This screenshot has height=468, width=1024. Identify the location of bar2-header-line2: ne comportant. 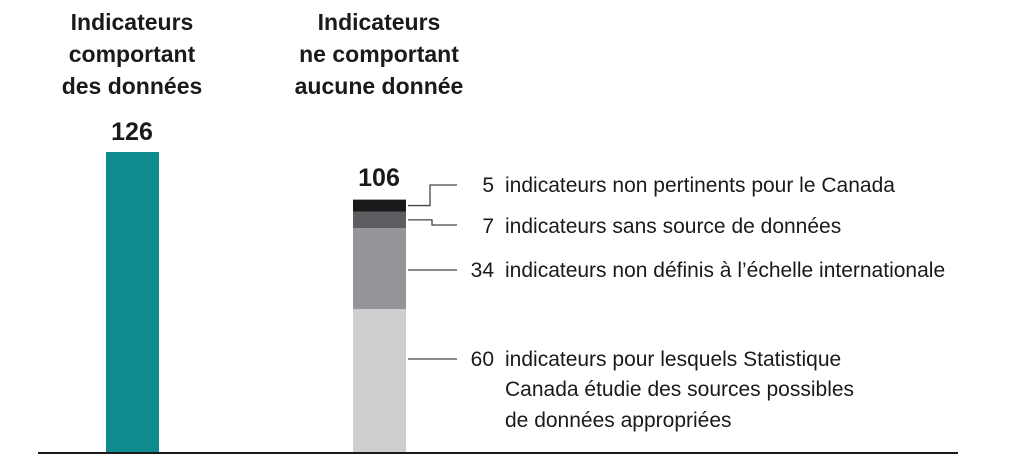
(379, 54).